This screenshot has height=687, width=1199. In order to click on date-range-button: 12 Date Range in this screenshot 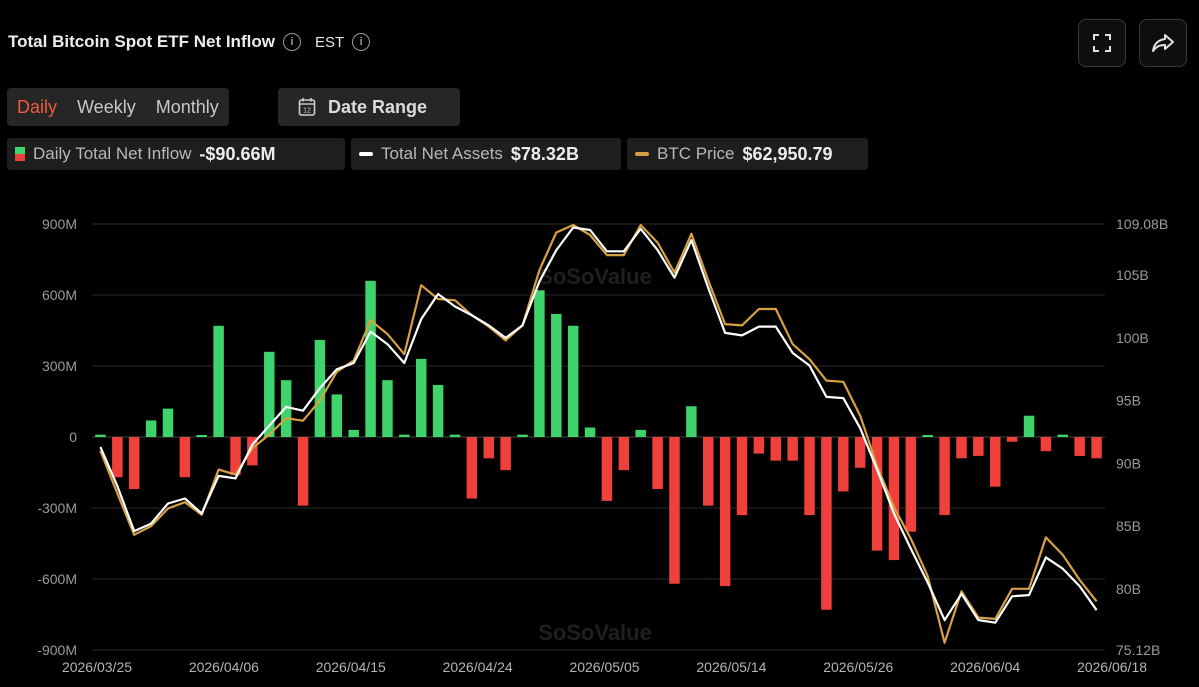, I will do `click(369, 107)`.